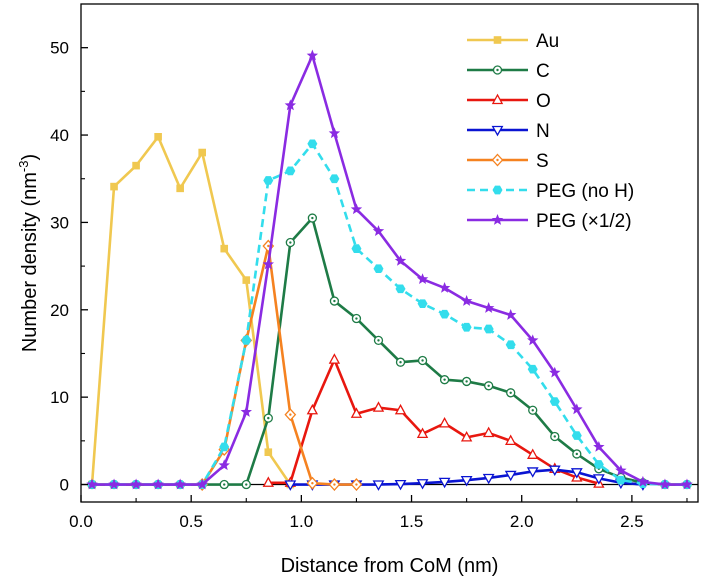 The width and height of the screenshot is (706, 585). I want to click on x-tick-label: 0.0, so click(81, 521).